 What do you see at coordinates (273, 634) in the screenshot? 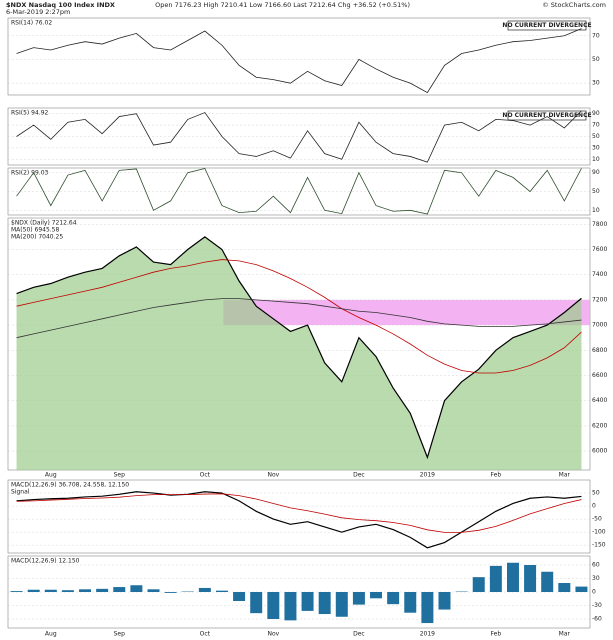
I see `x-tick-label: Nov` at bounding box center [273, 634].